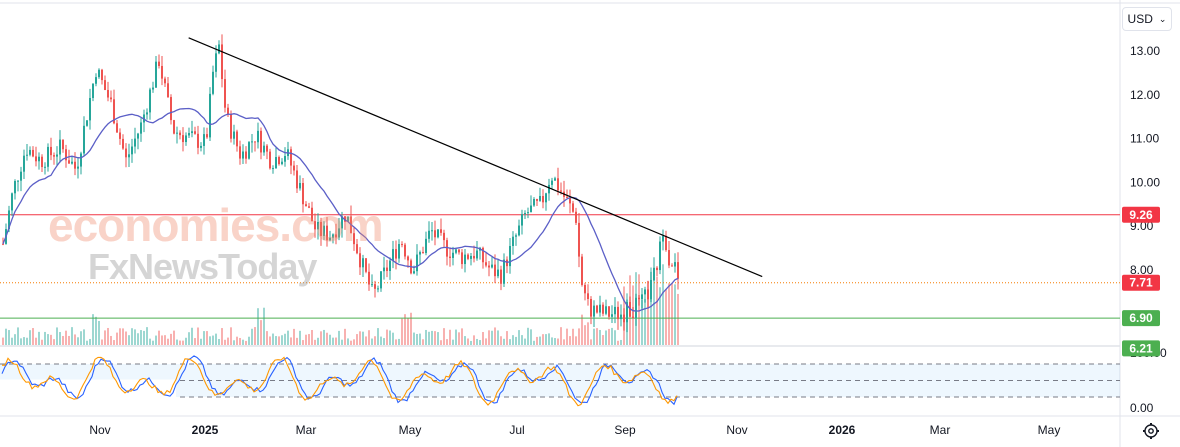 Image resolution: width=1180 pixels, height=447 pixels. What do you see at coordinates (1145, 51) in the screenshot?
I see `price-tick-label: 13.00` at bounding box center [1145, 51].